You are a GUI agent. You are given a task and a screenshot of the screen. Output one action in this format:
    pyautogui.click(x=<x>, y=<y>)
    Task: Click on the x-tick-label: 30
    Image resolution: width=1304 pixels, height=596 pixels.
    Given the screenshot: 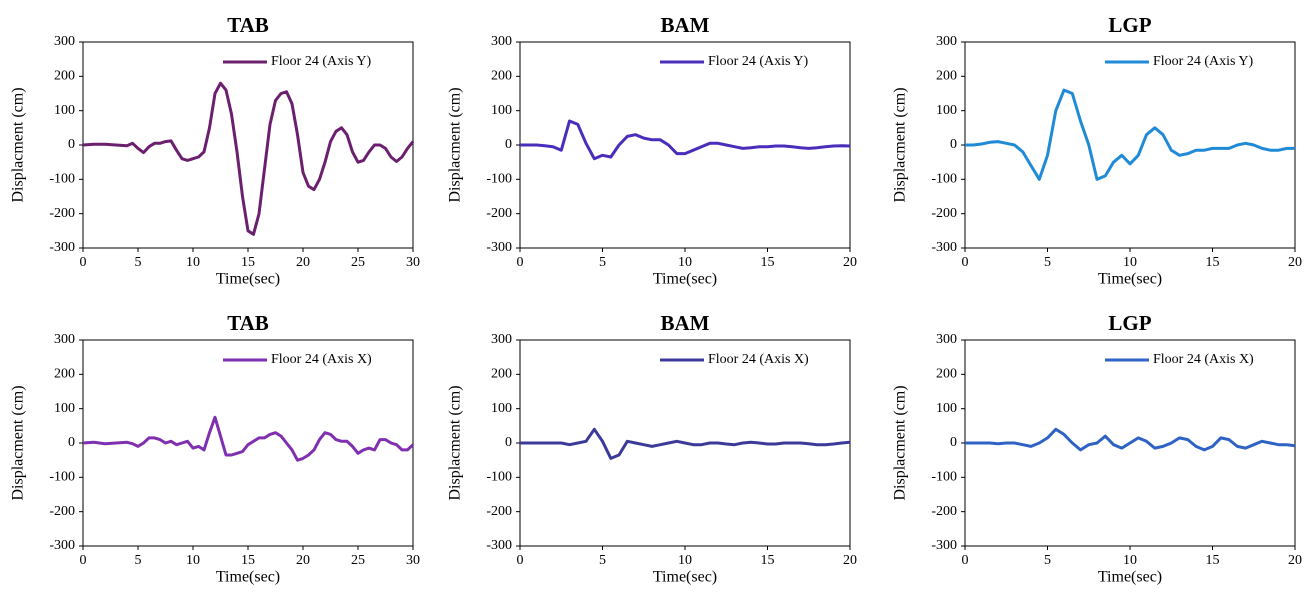 What is the action you would take?
    pyautogui.click(x=413, y=262)
    